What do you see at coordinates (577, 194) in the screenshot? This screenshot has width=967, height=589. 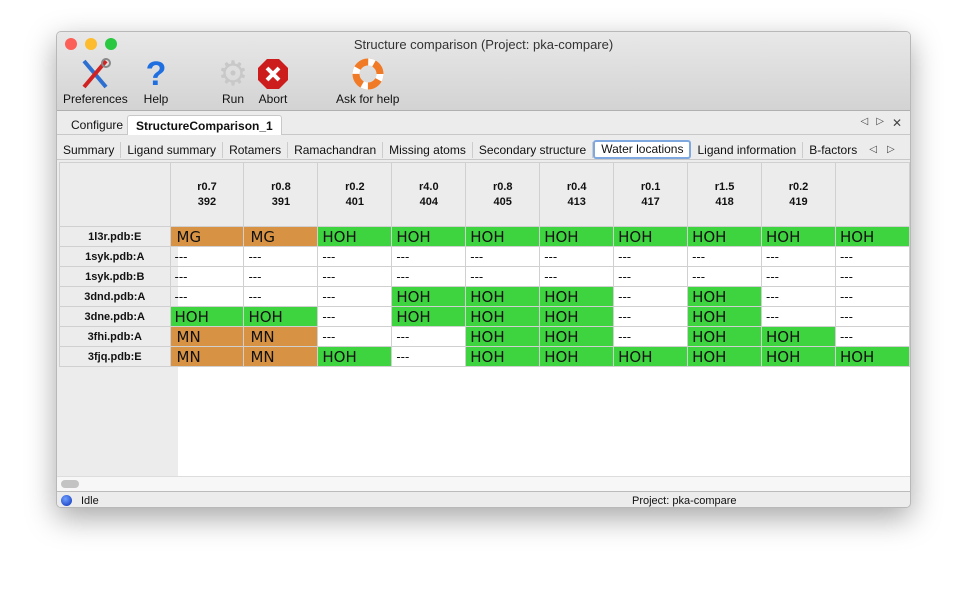 I see `column-header: r0.4 413` at bounding box center [577, 194].